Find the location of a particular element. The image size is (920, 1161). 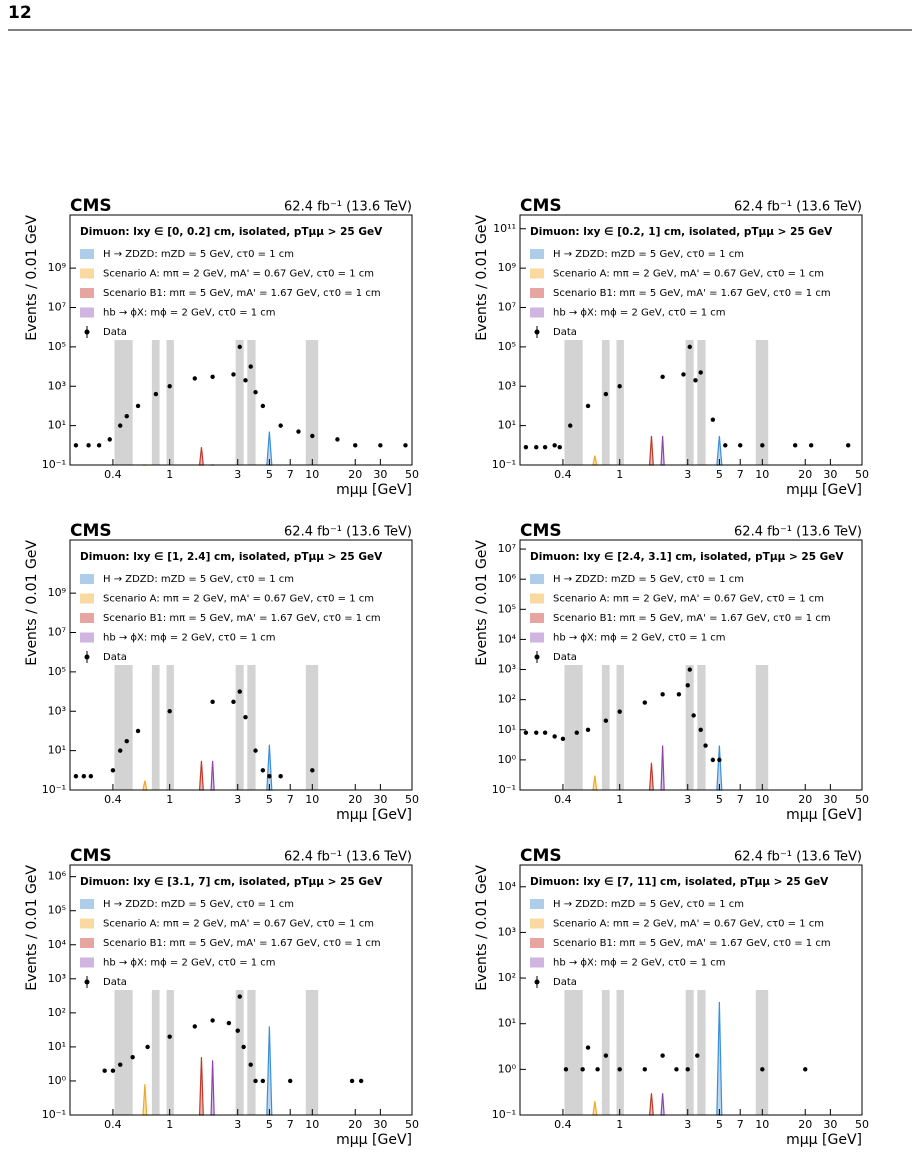

x-tick-label: 5 is located at coordinates (719, 474).